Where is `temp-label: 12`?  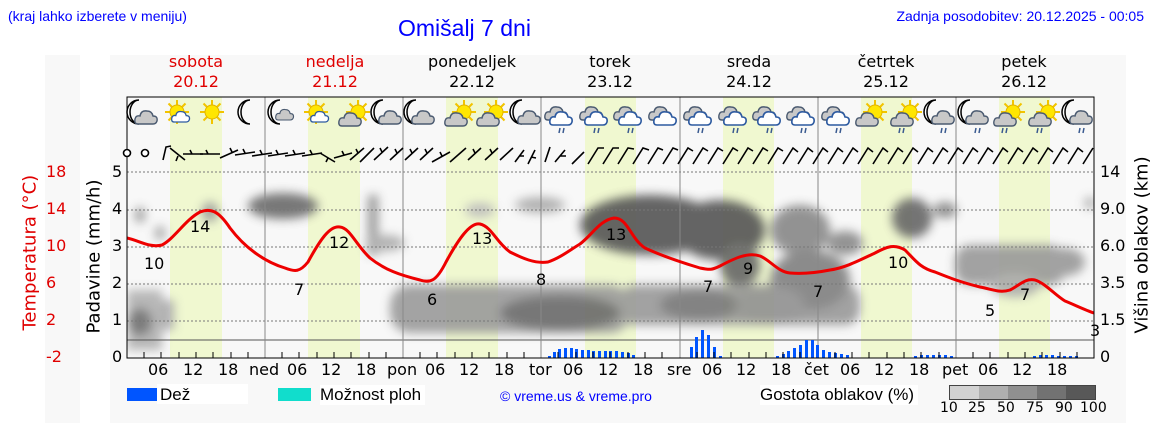 temp-label: 12 is located at coordinates (339, 242).